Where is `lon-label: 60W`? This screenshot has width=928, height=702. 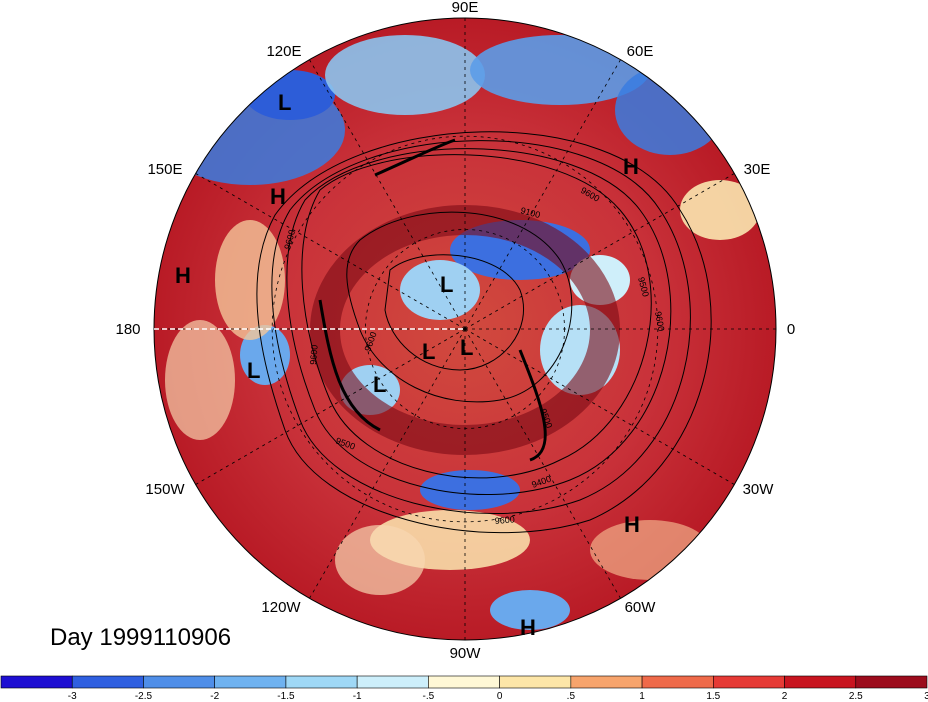
lon-label: 60W is located at coordinates (641, 607).